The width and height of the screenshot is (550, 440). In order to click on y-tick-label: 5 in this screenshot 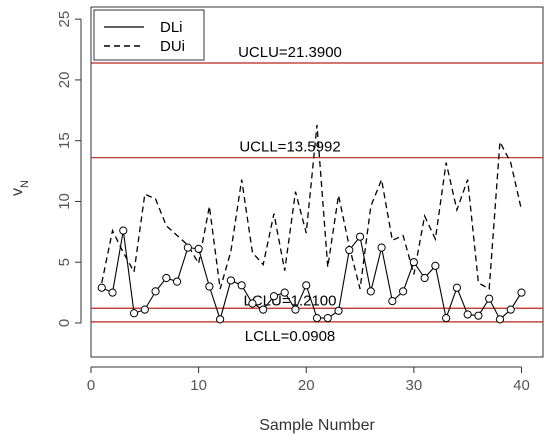, I will do `click(64, 262)`.